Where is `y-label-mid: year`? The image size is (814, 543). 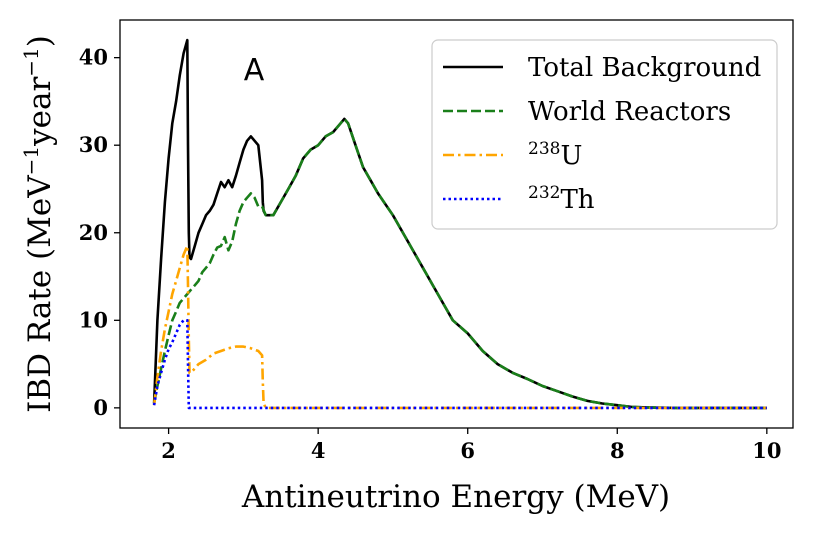
y-label-mid: year is located at coordinates (40, 112).